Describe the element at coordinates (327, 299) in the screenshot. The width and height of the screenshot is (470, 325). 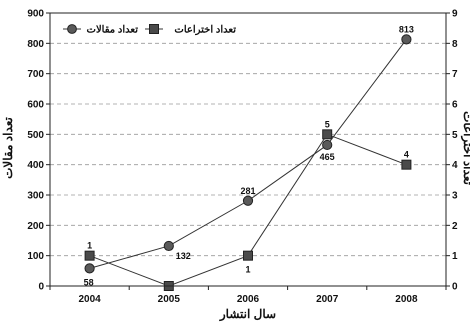
I see `x-tick-label: 2007` at that location.